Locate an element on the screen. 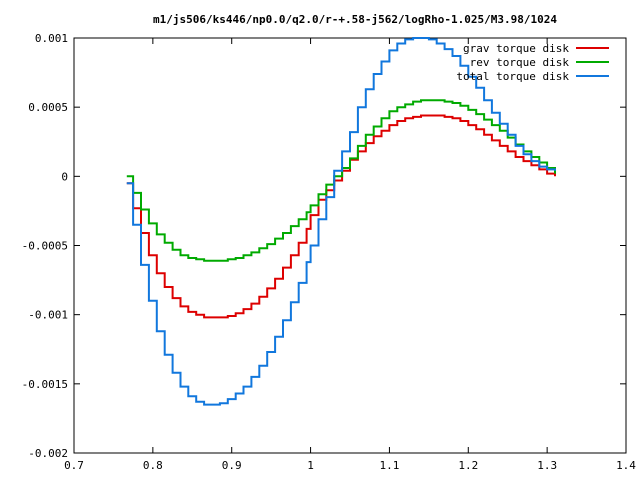 This screenshot has height=480, width=640. y-tick-label: 0.001 is located at coordinates (51, 38).